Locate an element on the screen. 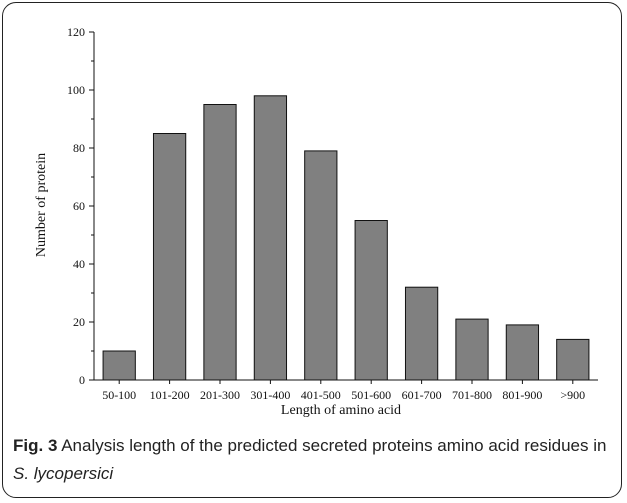 The image size is (627, 503). y-ticks-group: 0 20 40 60 80 100 120 is located at coordinates (80, 206).